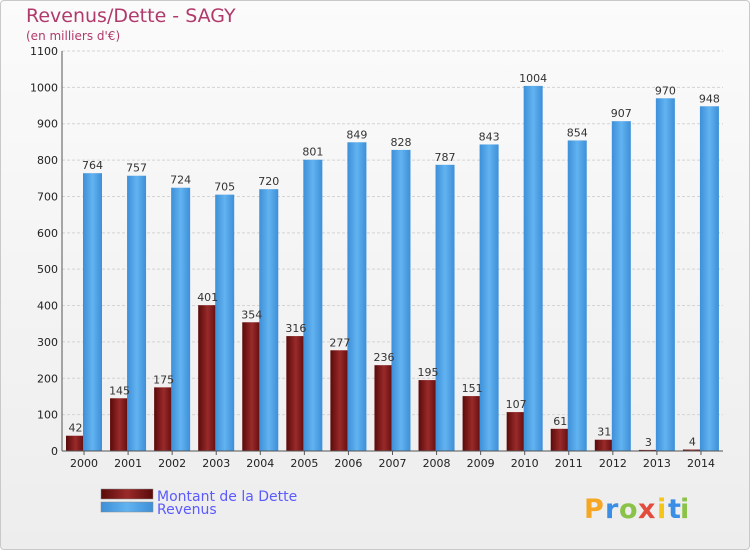 The height and width of the screenshot is (551, 750). I want to click on logo-letter: P, so click(594, 509).